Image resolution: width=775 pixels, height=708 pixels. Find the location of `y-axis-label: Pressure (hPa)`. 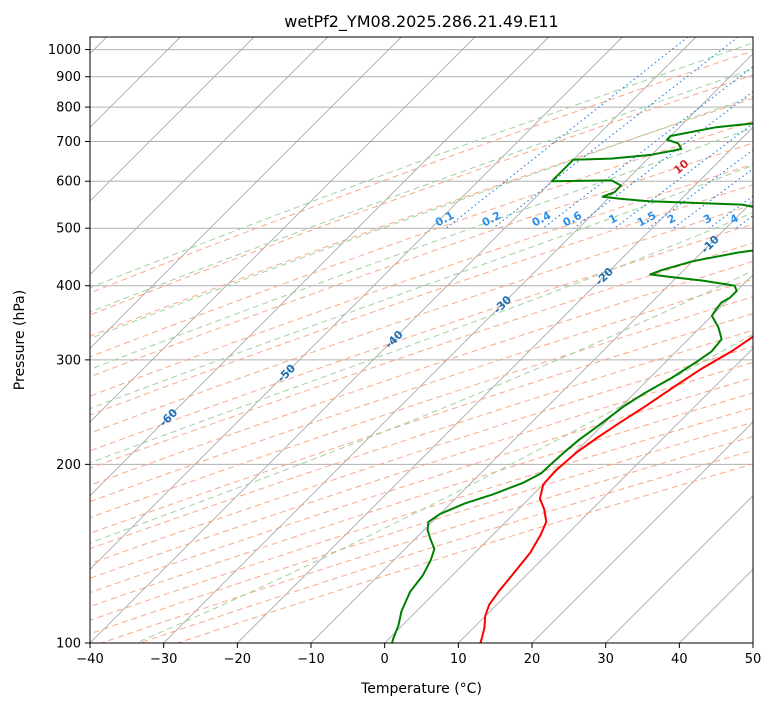

y-axis-label: Pressure (hPa) is located at coordinates (20, 340).